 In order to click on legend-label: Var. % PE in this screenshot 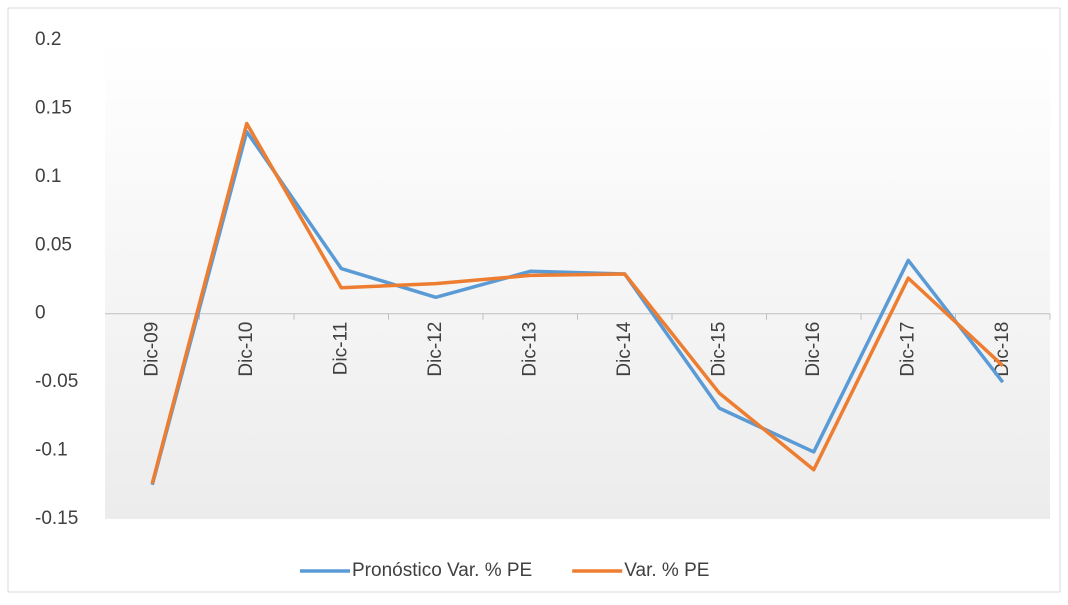, I will do `click(666, 570)`.